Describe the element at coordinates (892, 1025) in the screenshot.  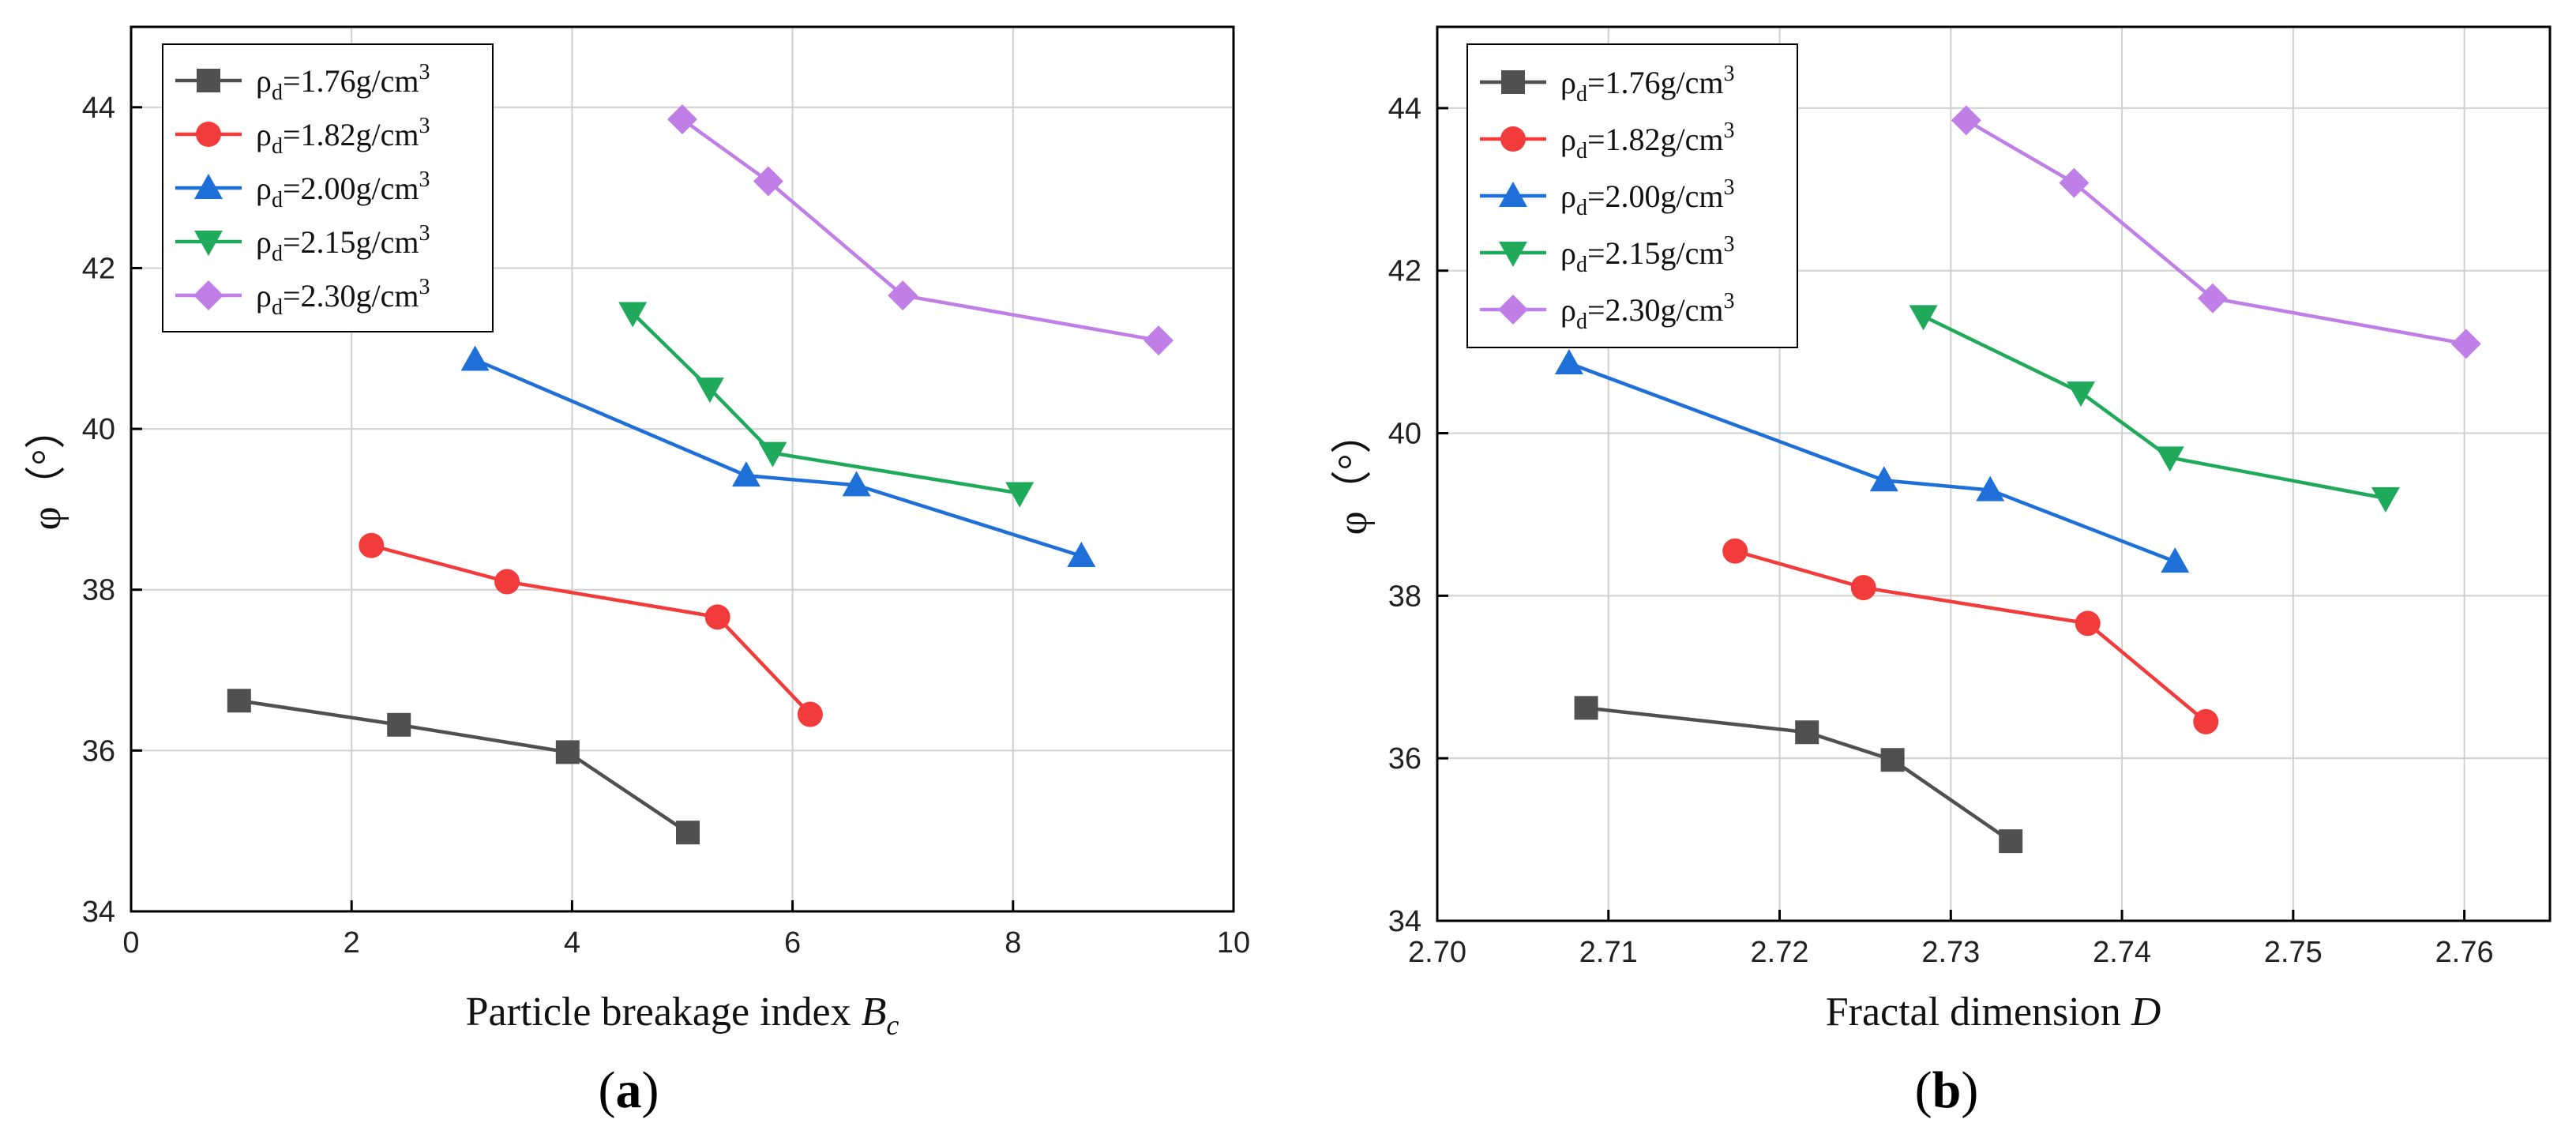
I see `x-axis-title-subscript: c` at that location.